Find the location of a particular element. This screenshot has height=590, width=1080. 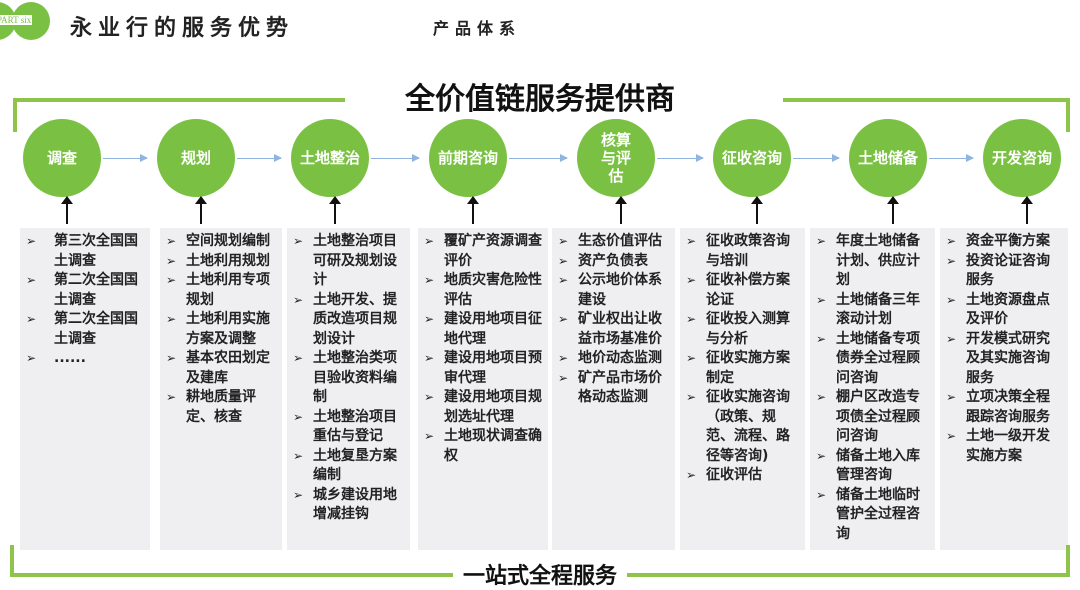

service-item: 耕地质量评定、核查 is located at coordinates (221, 407).